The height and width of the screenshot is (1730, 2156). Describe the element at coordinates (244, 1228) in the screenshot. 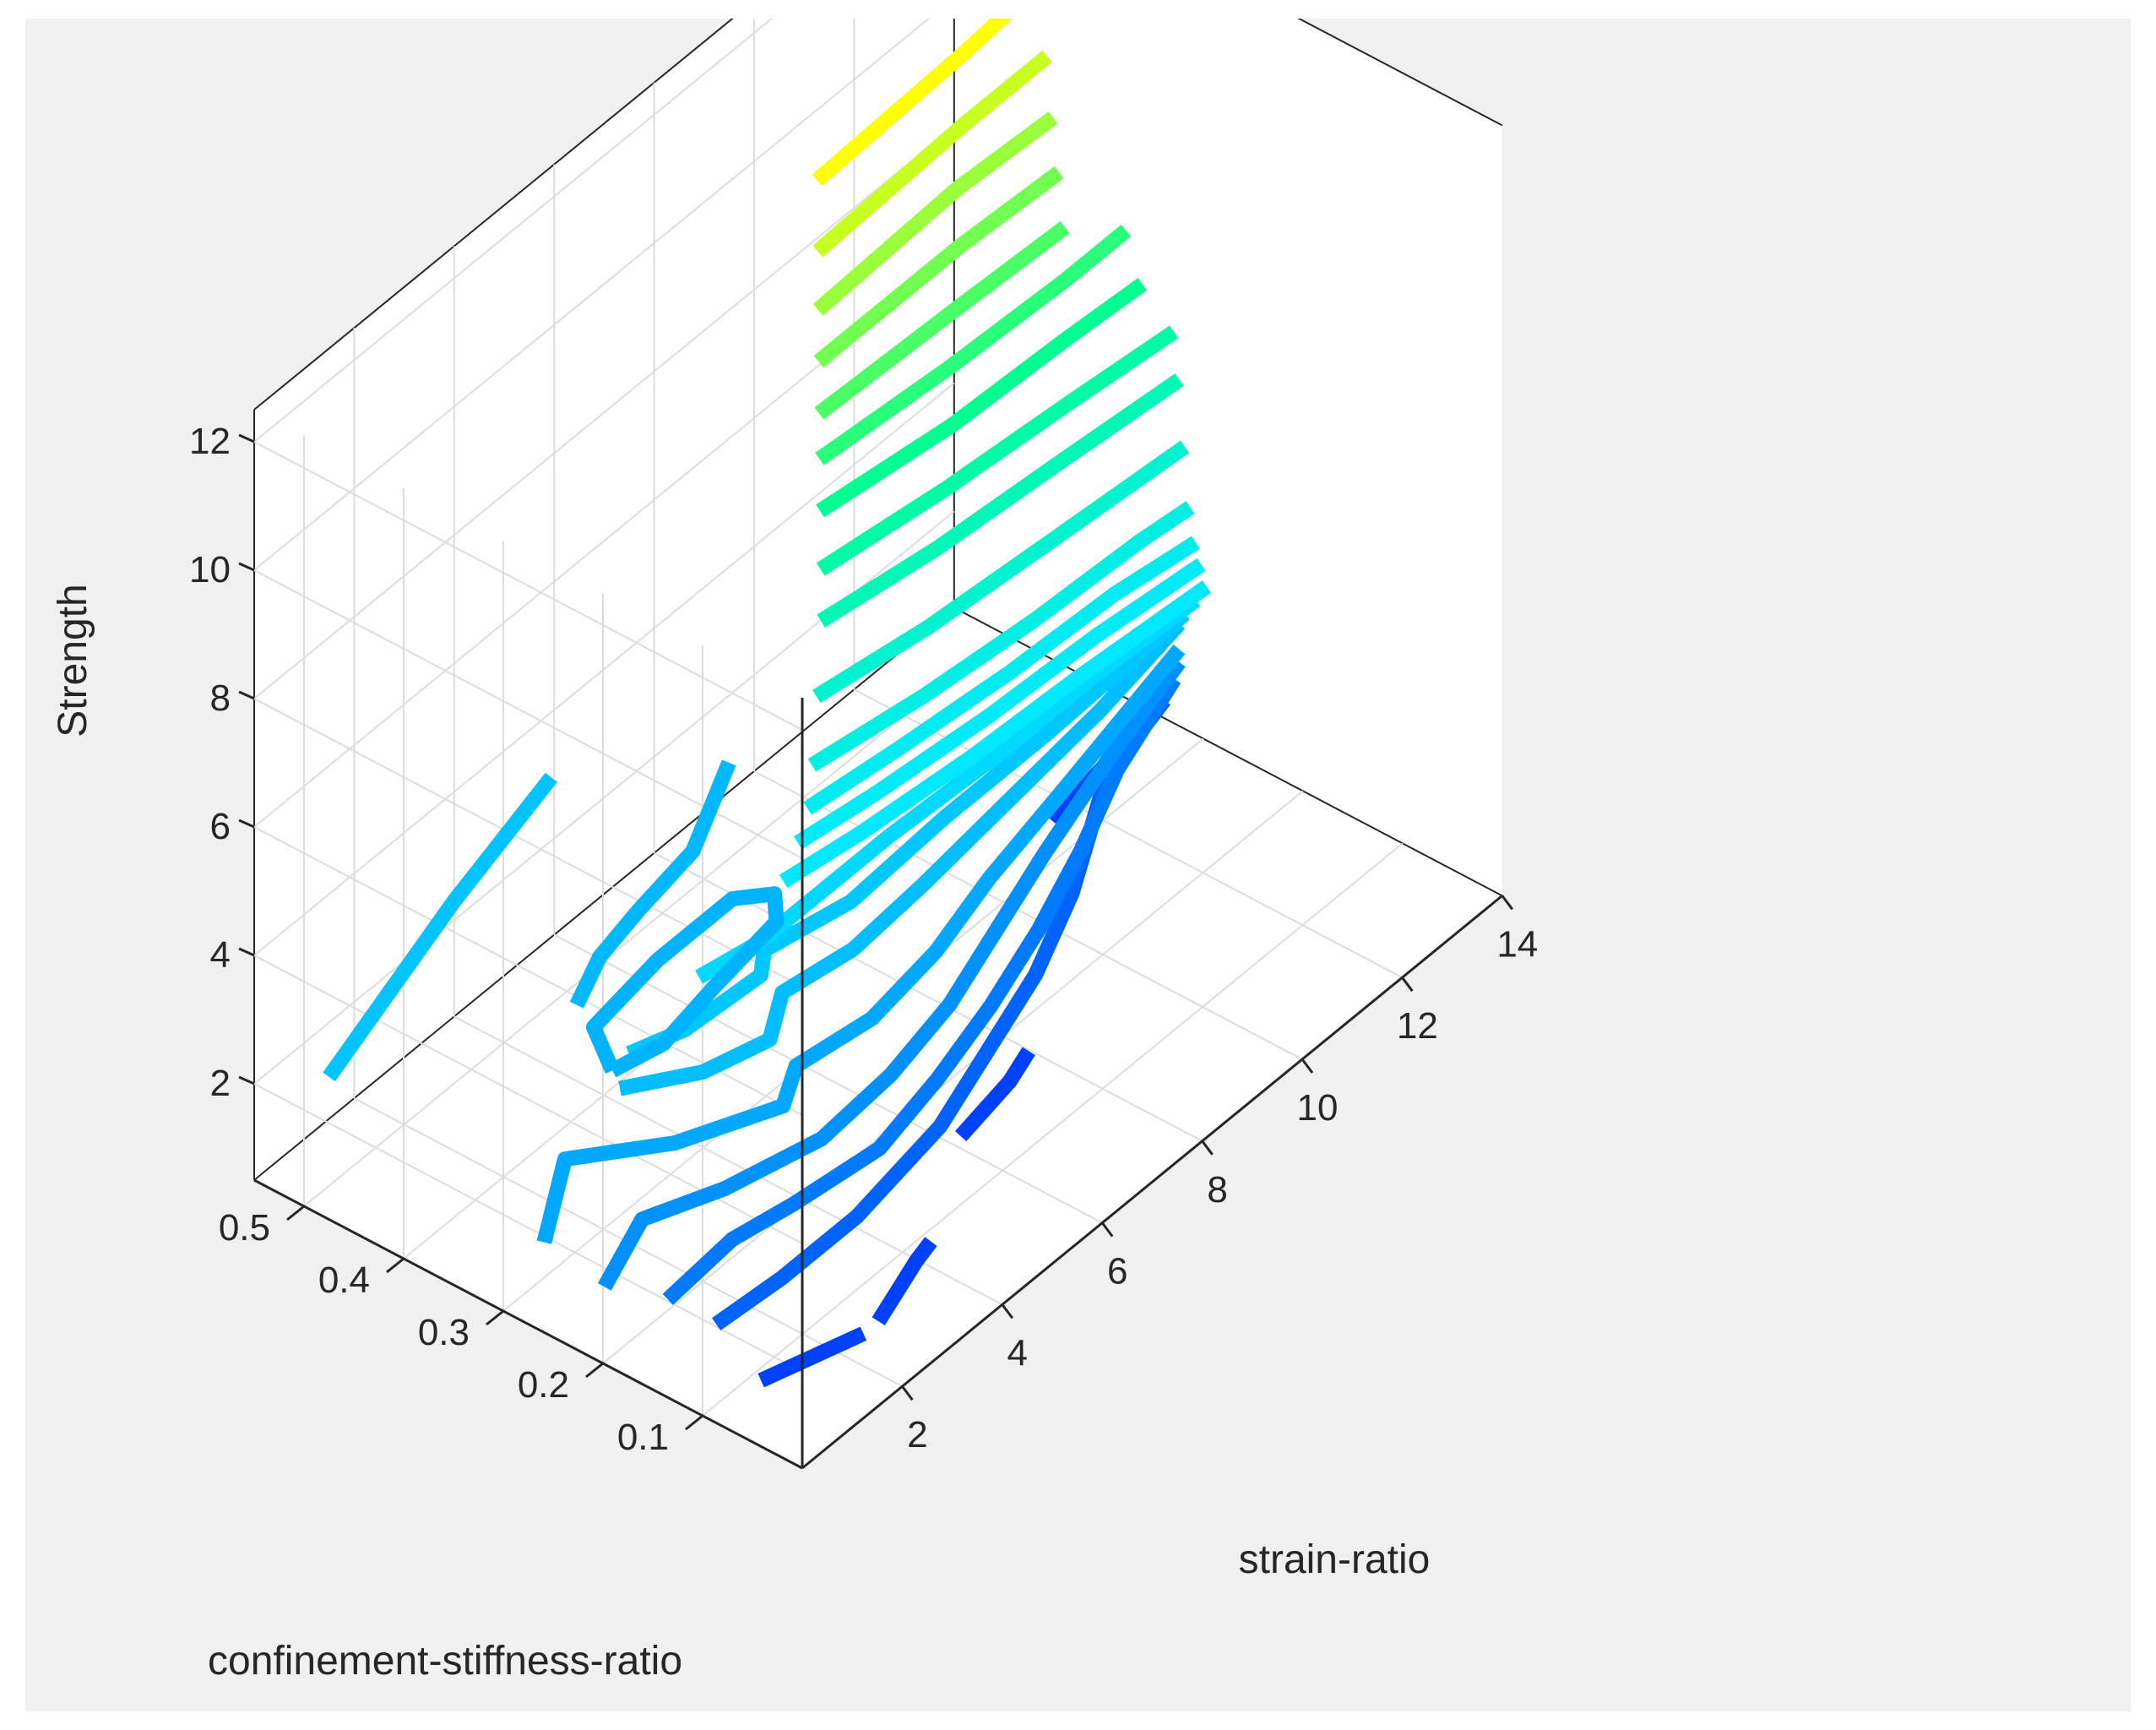

I see `y-tick-label: 0.5` at that location.